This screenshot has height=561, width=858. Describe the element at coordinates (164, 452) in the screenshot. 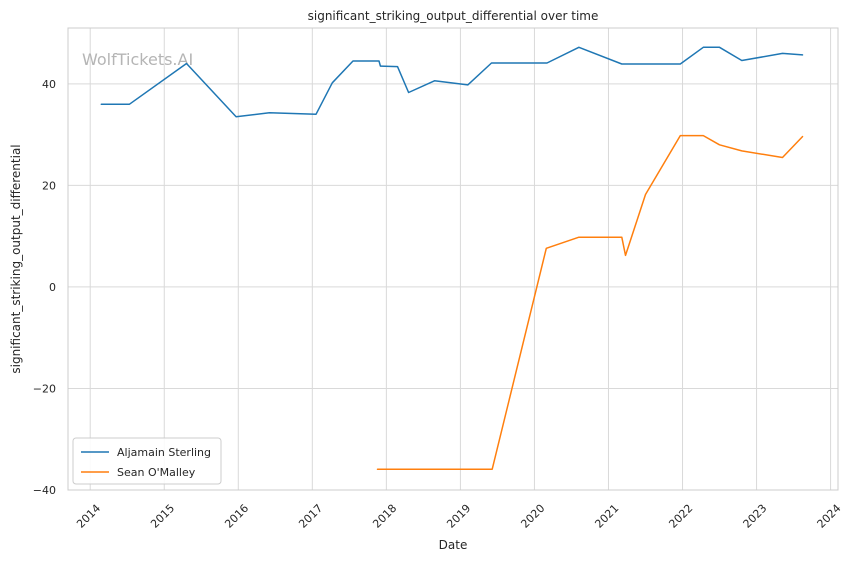

I see `legend-label: Aljamain Sterling` at that location.